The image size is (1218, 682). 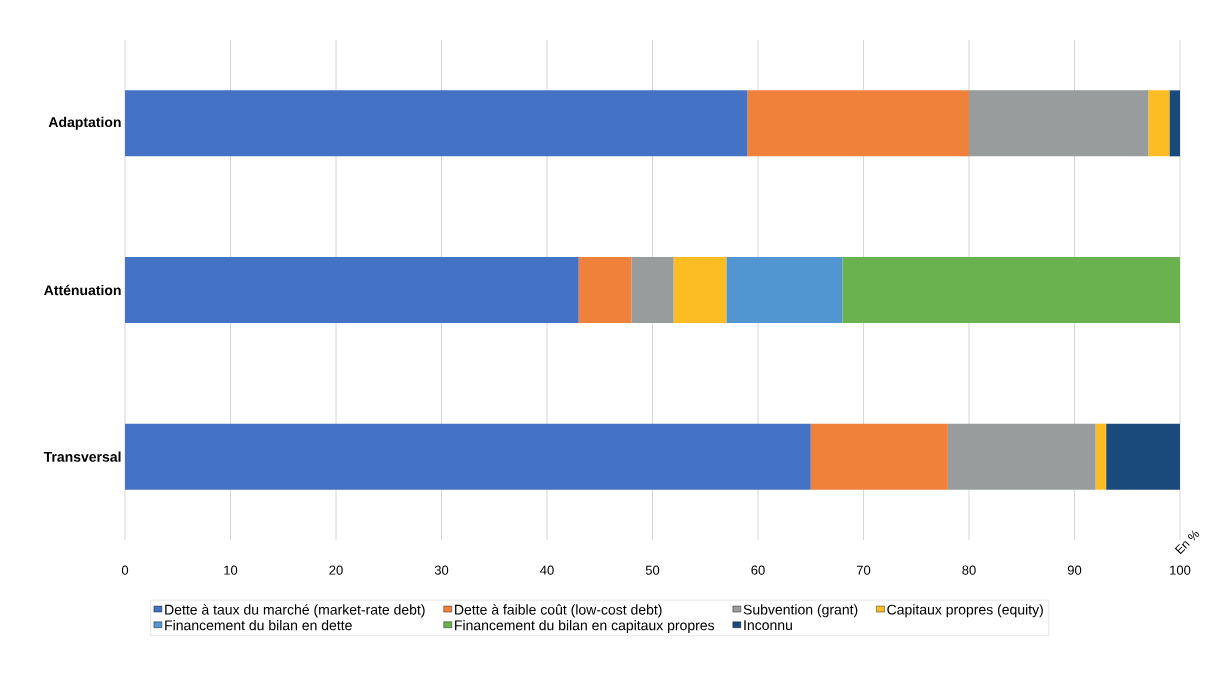 I want to click on x-tick-label: 70, so click(x=863, y=570).